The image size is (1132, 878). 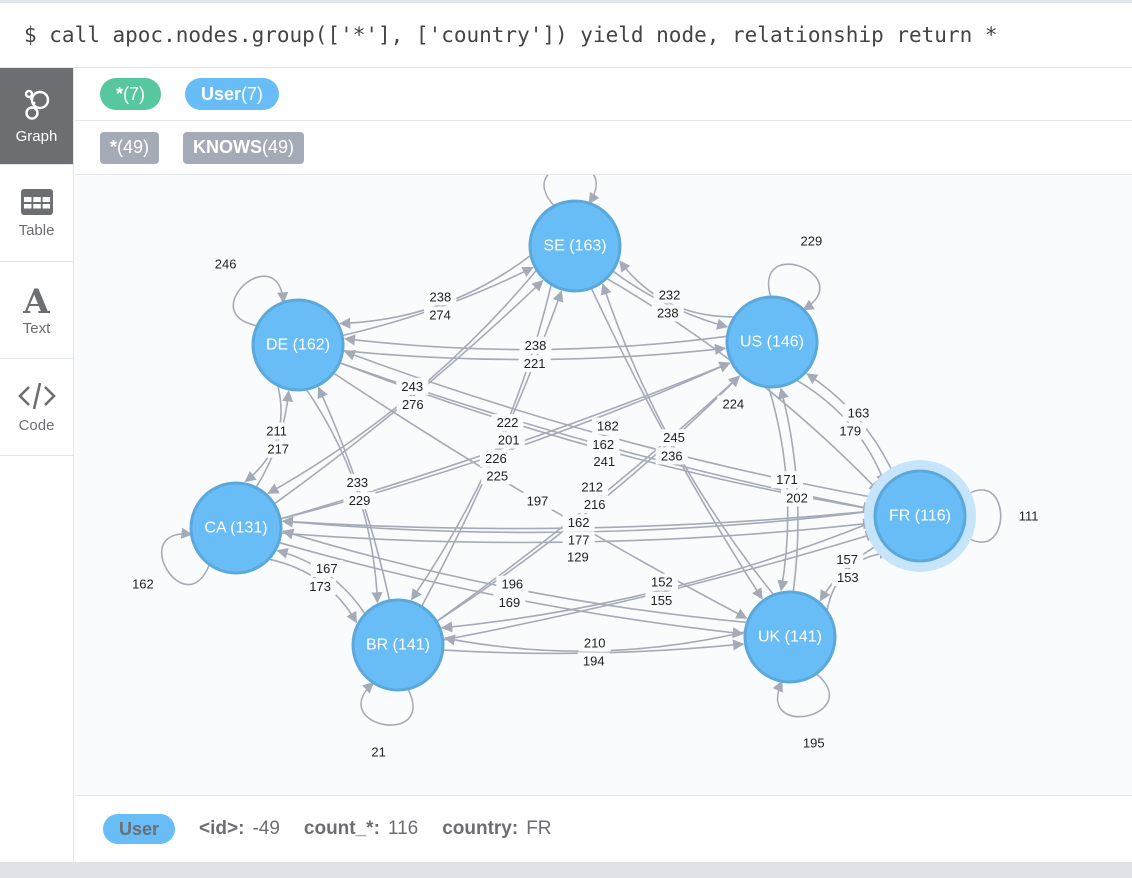 I want to click on edge-label: 157, so click(x=847, y=559).